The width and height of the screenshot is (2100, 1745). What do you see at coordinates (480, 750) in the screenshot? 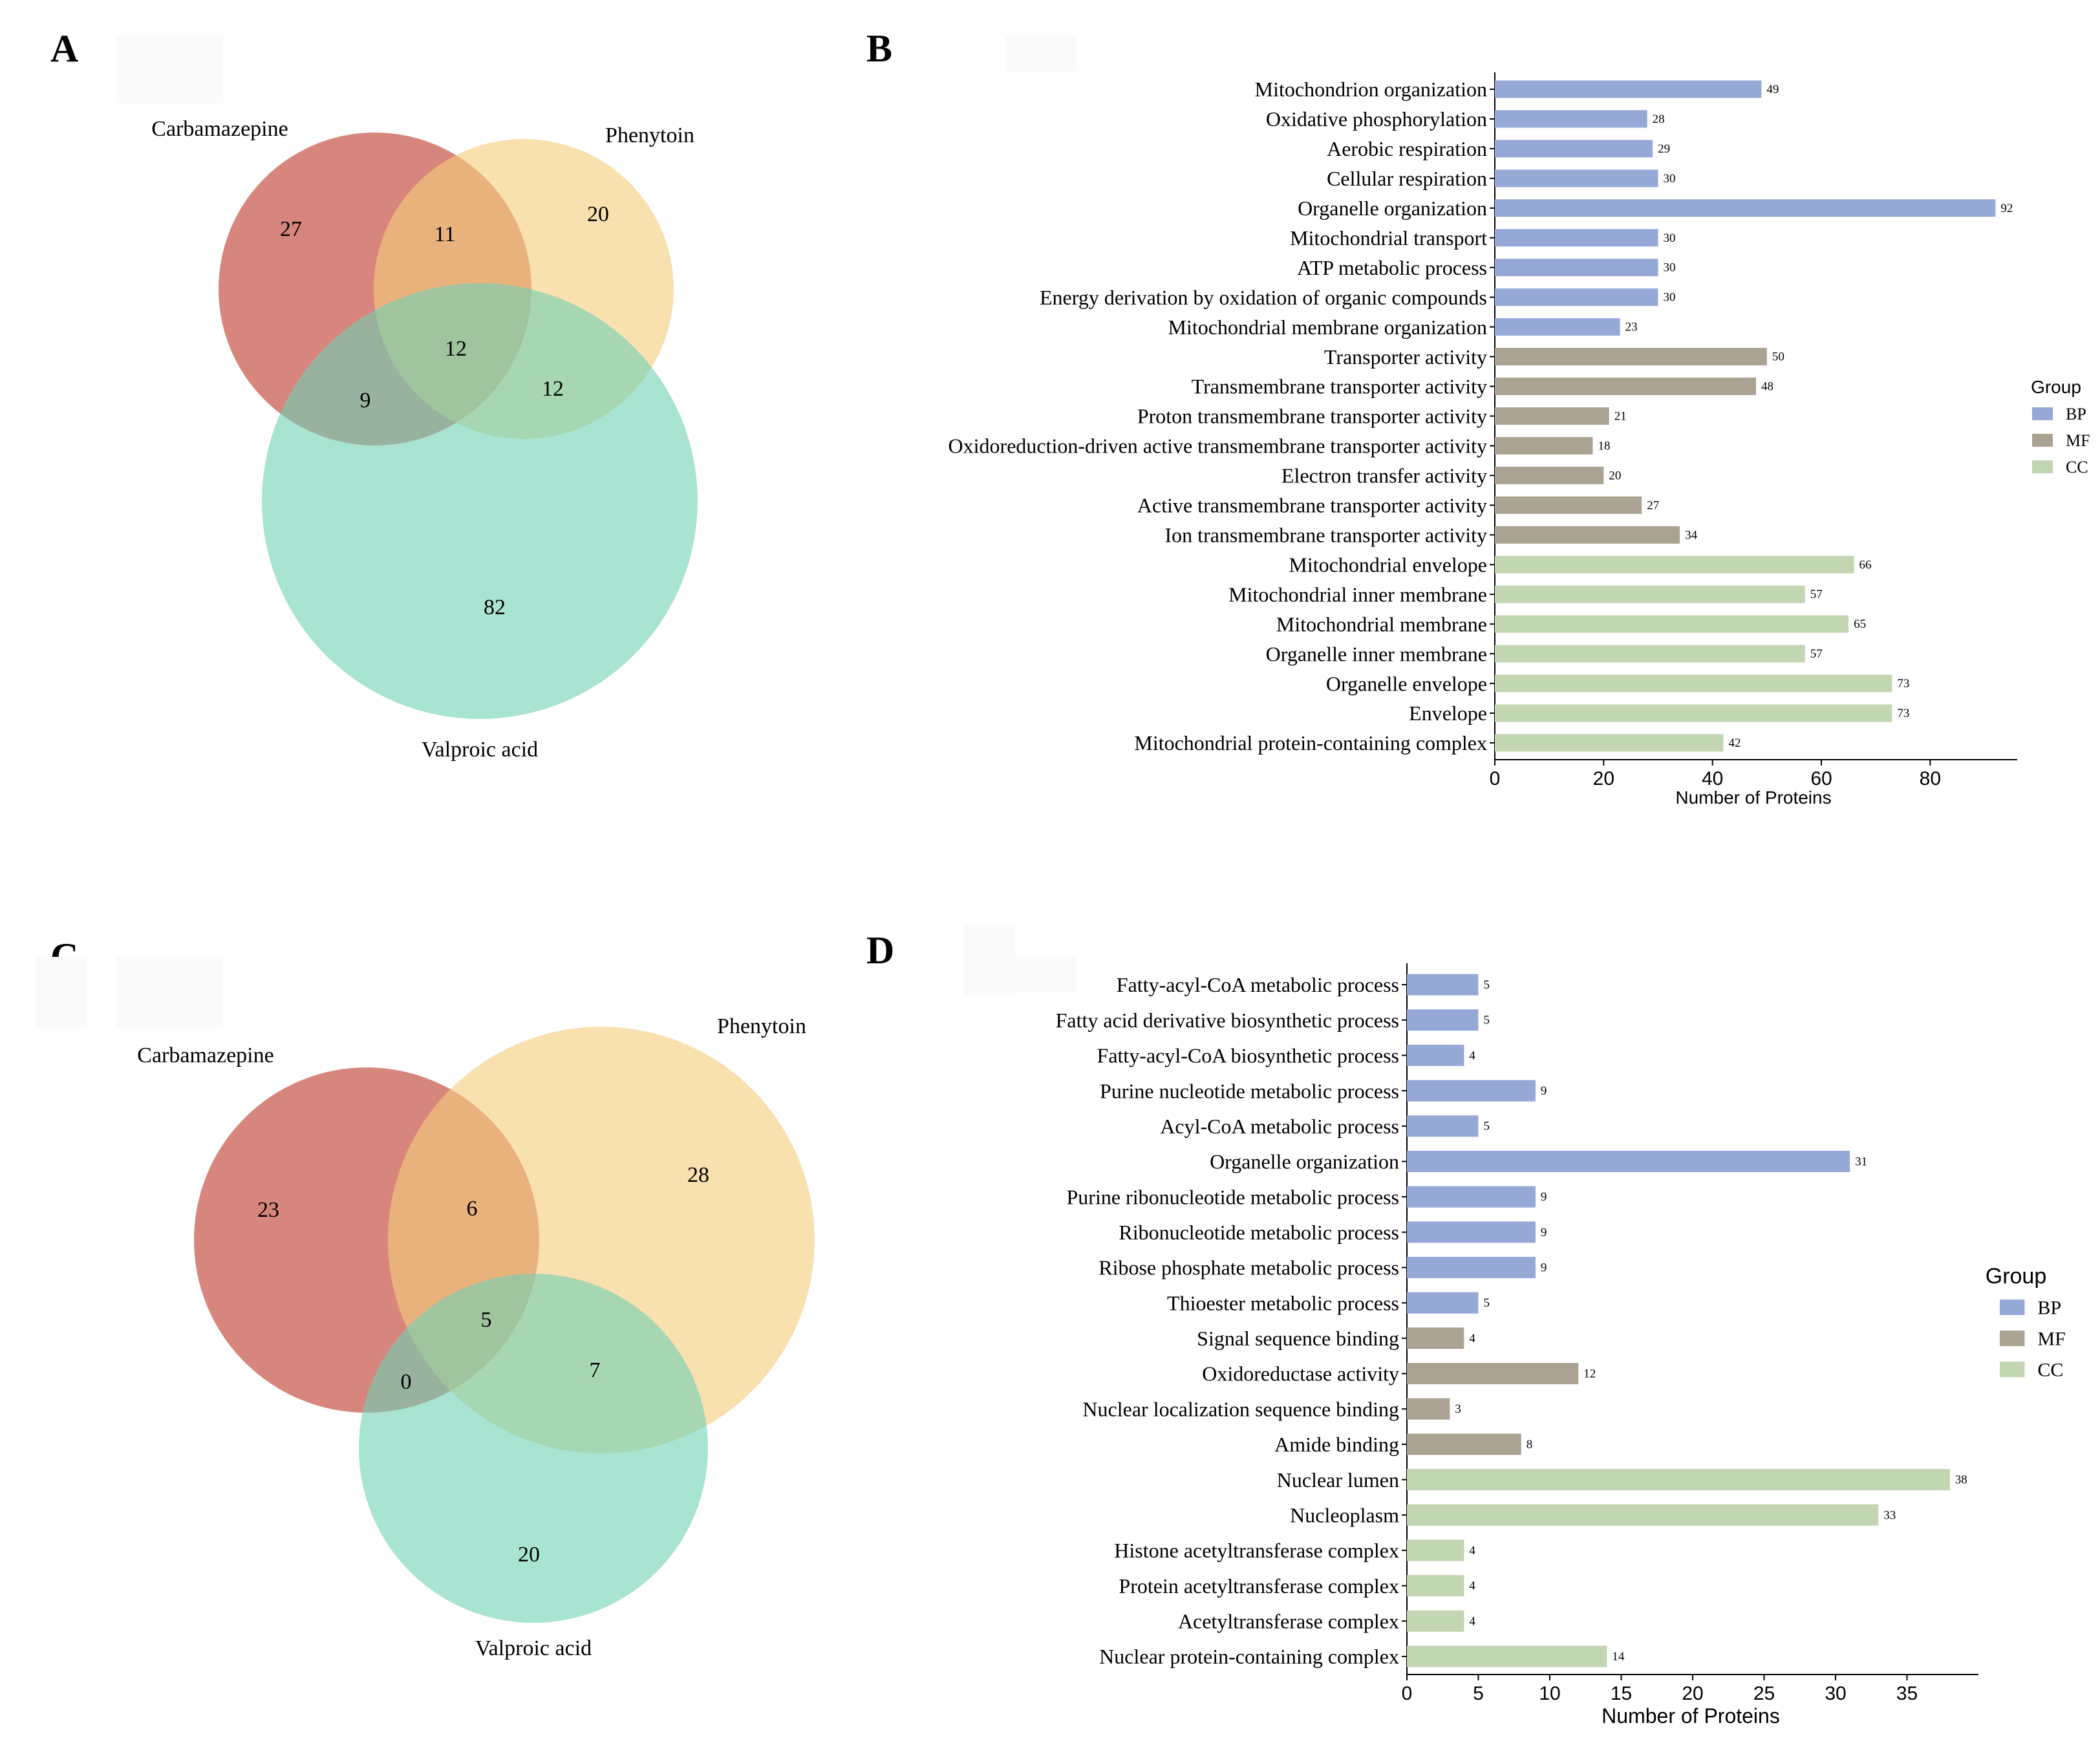
I see `venn-a-label-valproic: Valproic acid` at bounding box center [480, 750].